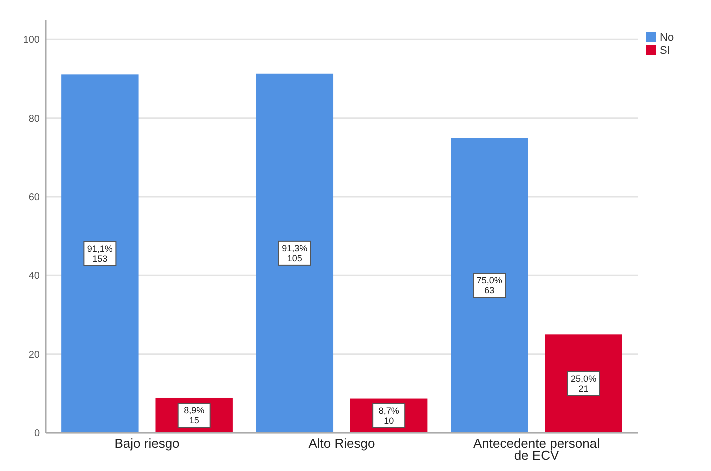  I want to click on data-label: 91,1% 153, so click(100, 254).